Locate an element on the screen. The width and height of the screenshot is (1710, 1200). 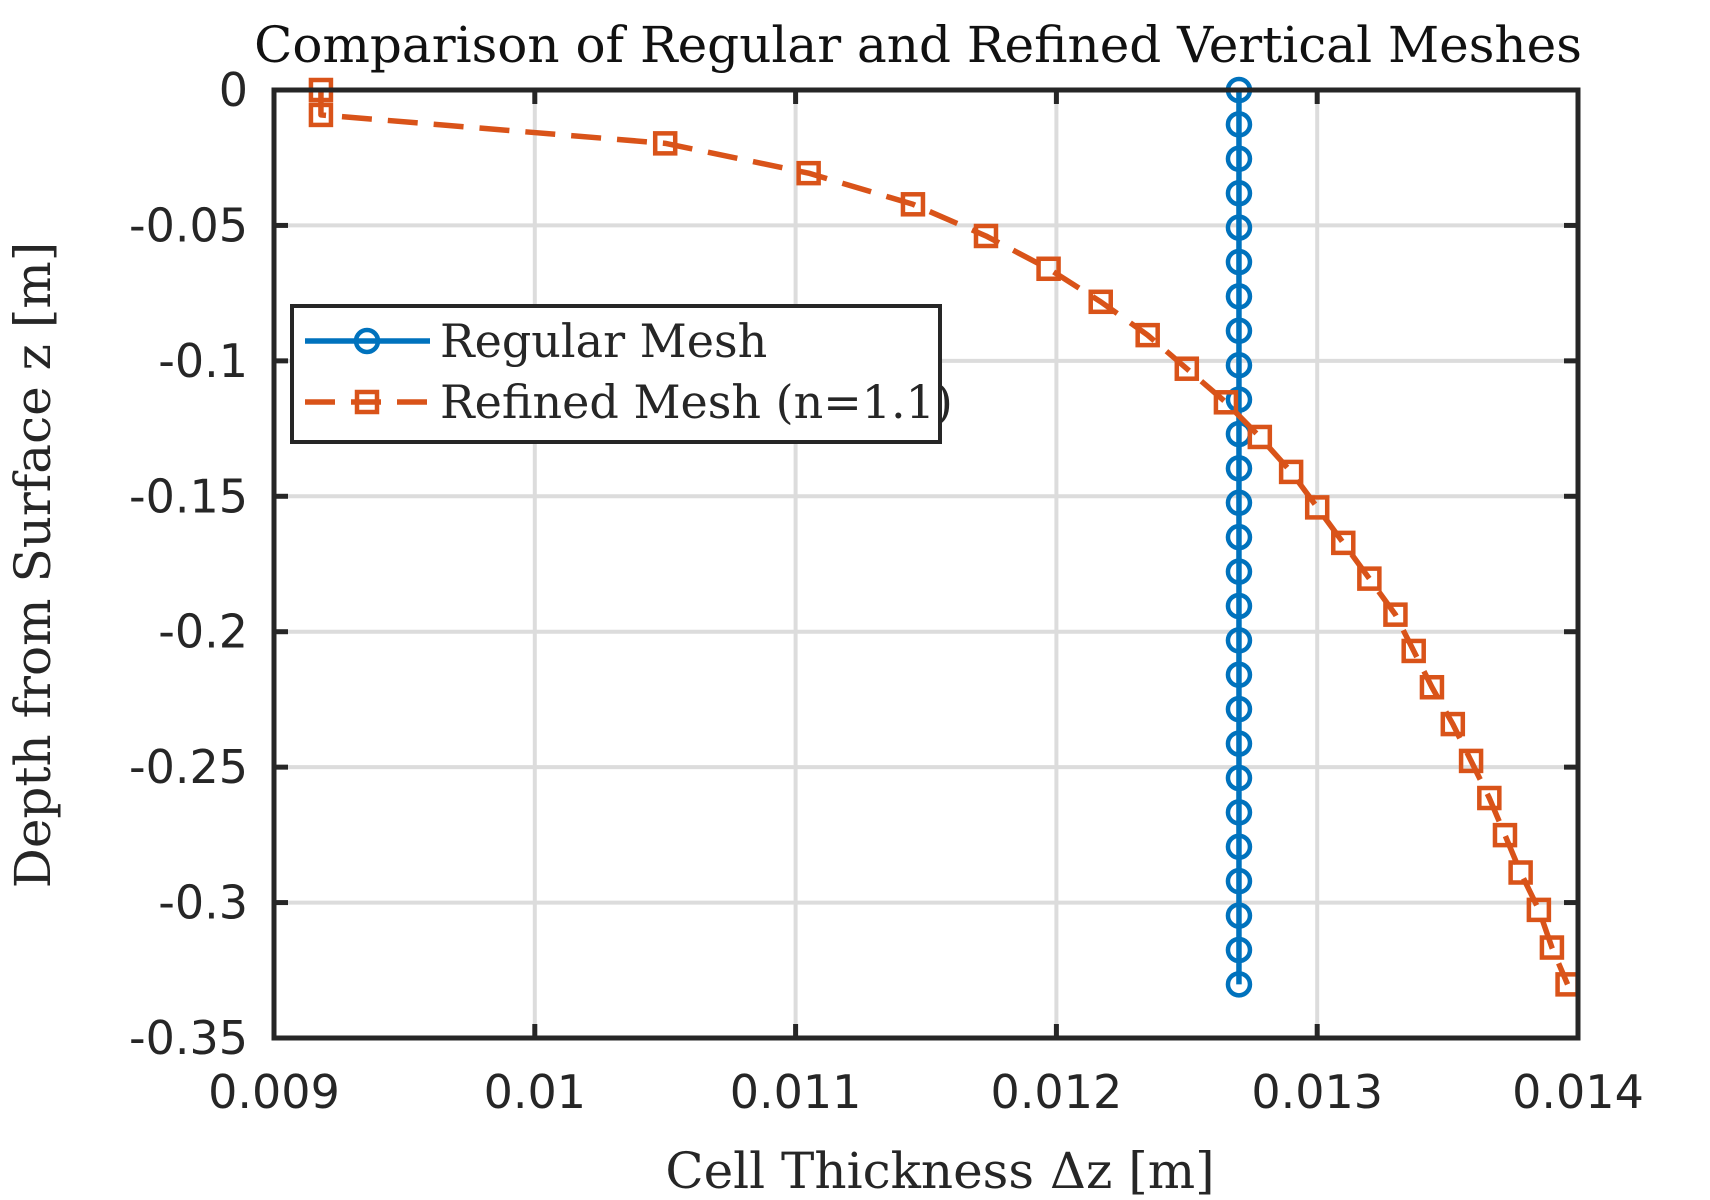
x-tick-label: 0.013 is located at coordinates (1317, 1092).